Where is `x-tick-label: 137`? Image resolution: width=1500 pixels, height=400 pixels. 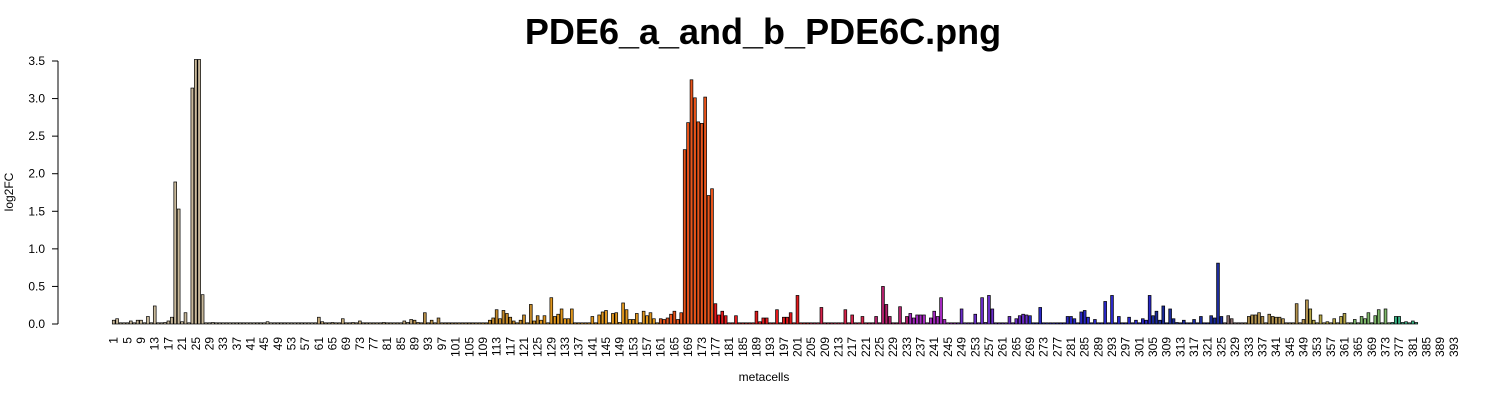 x-tick-label: 137 is located at coordinates (579, 347).